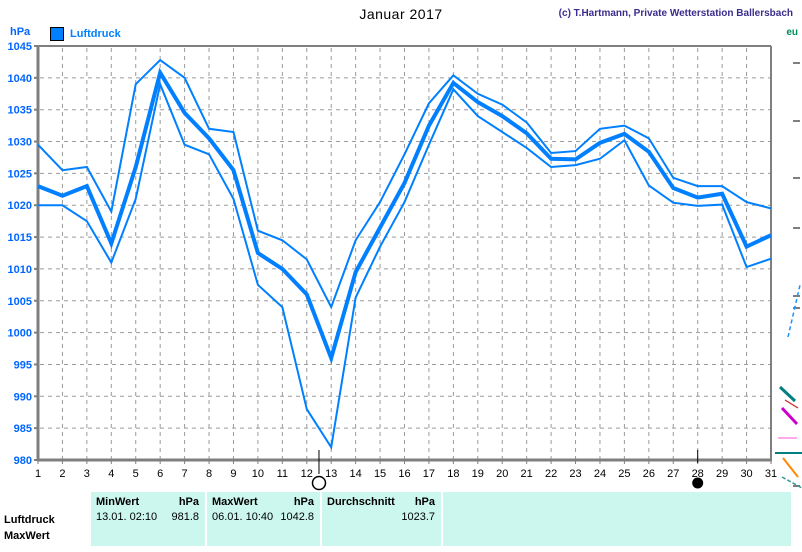  I want to click on x-tick-label: 26, so click(649, 474).